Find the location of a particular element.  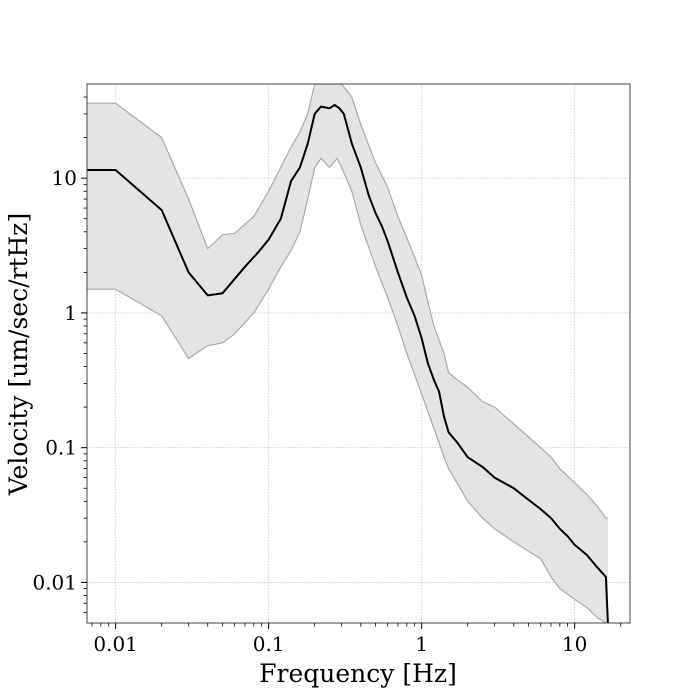

y-tick-label: 0.1 is located at coordinates (61, 448).